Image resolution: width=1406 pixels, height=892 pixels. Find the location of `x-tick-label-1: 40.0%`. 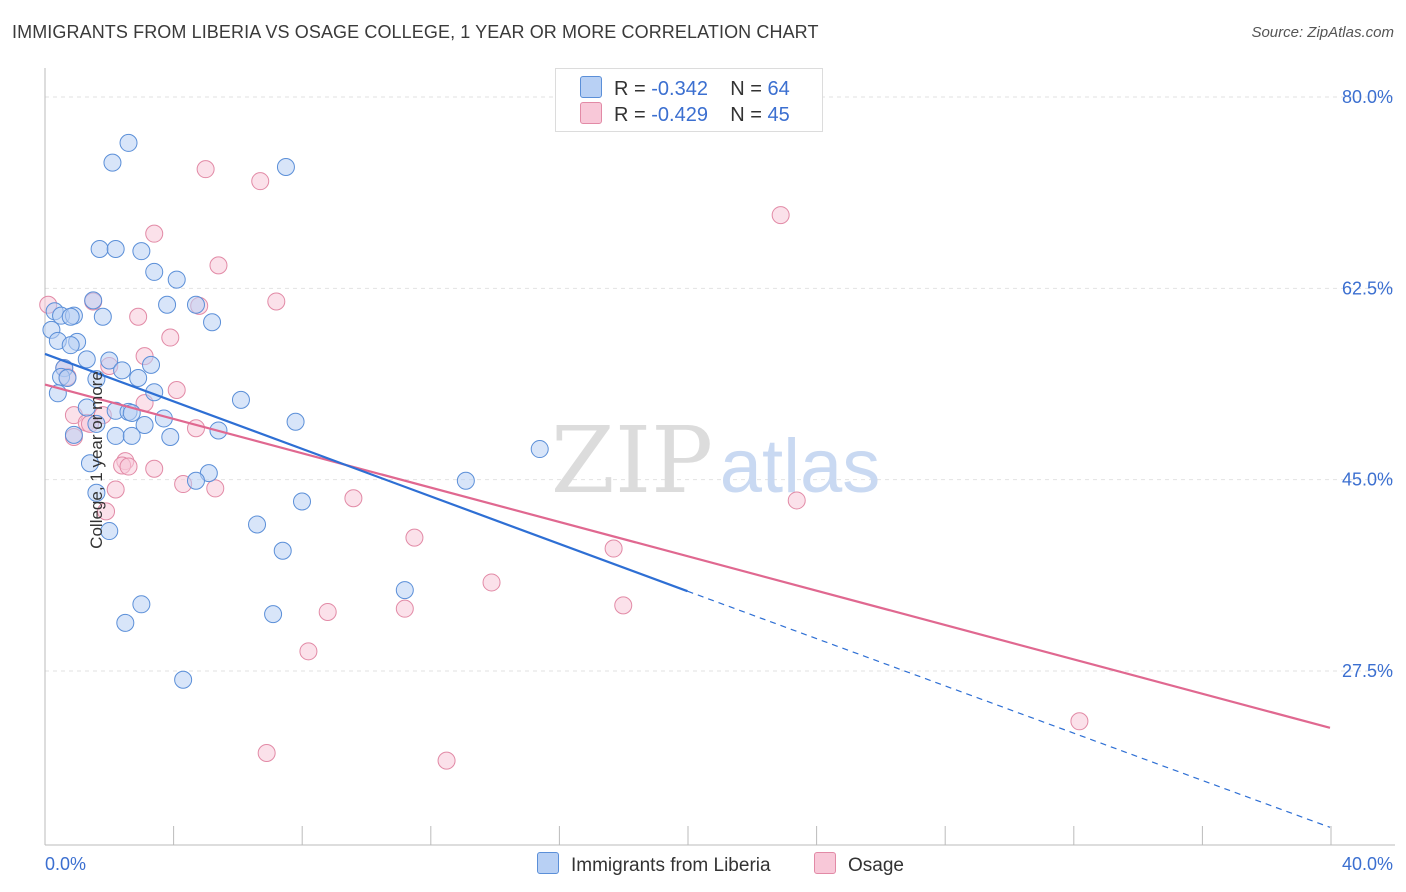

x-tick-label-1: 40.0% is located at coordinates (1367, 864).